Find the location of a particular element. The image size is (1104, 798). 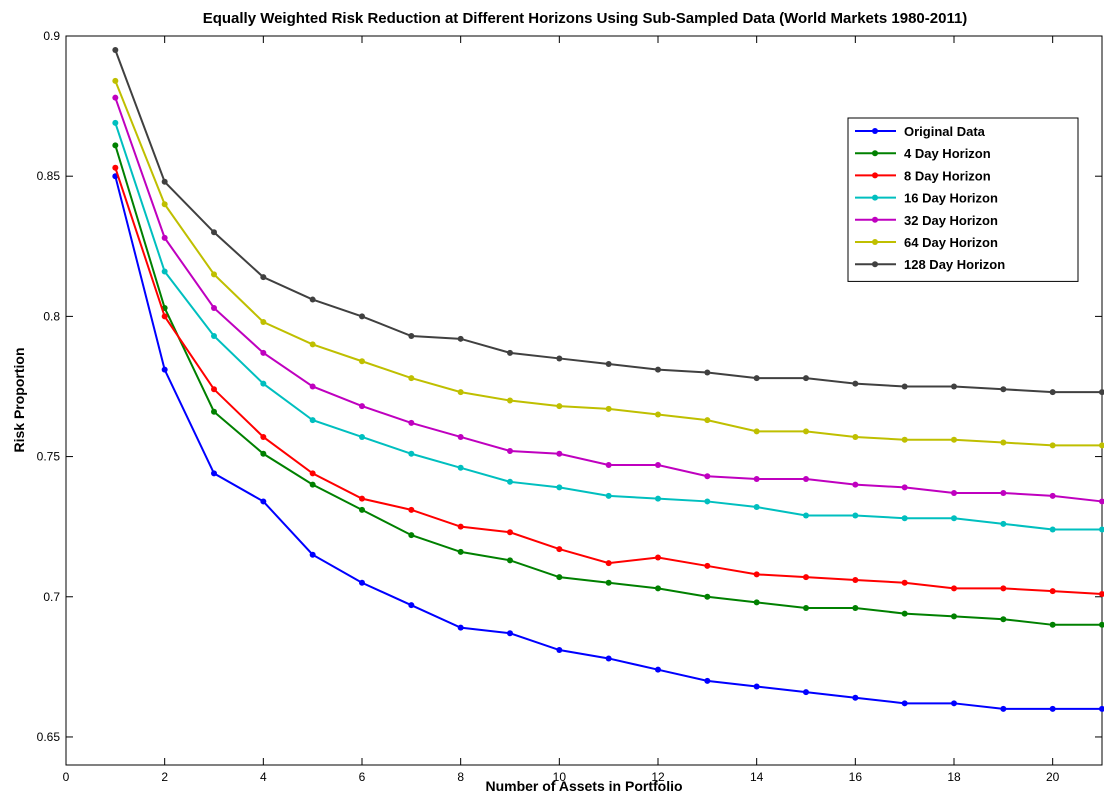

x-tick-label-9: 18 is located at coordinates (954, 777).